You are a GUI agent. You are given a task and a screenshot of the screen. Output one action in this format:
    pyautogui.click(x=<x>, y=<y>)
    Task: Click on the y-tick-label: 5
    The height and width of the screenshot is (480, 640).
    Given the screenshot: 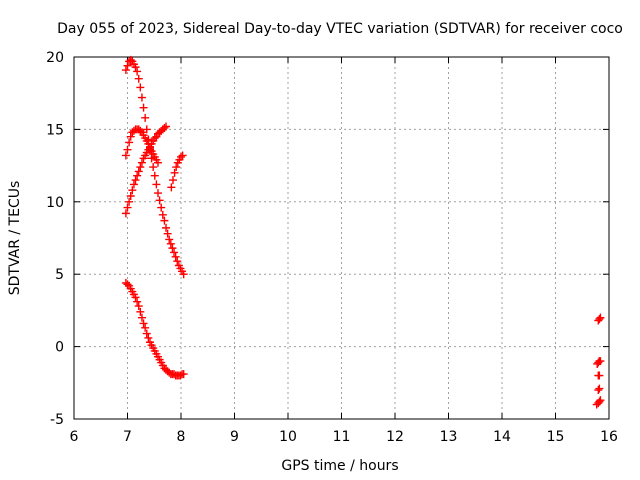 What is the action you would take?
    pyautogui.click(x=59, y=275)
    